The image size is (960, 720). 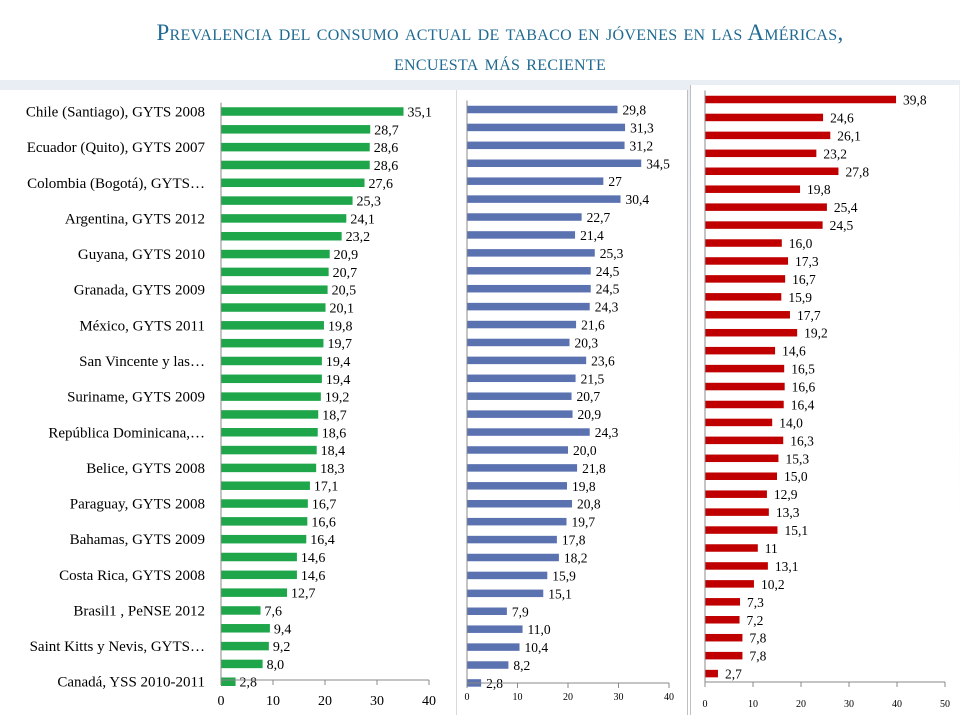 I want to click on data-label: 19,4, so click(x=338, y=380).